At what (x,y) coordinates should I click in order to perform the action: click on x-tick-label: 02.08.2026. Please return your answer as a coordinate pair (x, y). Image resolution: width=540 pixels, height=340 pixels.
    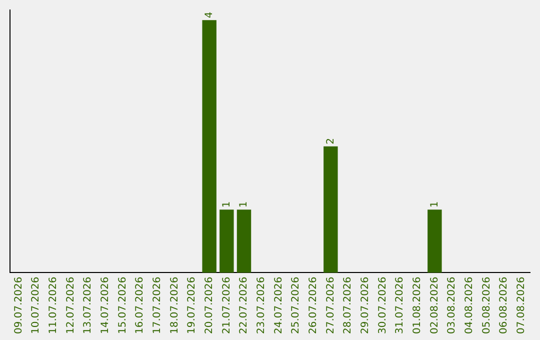
    Looking at the image, I should click on (434, 305).